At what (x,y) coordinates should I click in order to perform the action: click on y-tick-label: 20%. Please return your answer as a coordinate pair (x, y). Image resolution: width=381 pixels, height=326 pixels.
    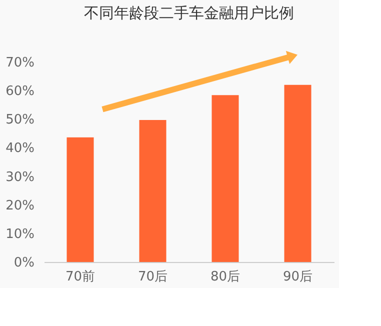
    Looking at the image, I should click on (20, 206).